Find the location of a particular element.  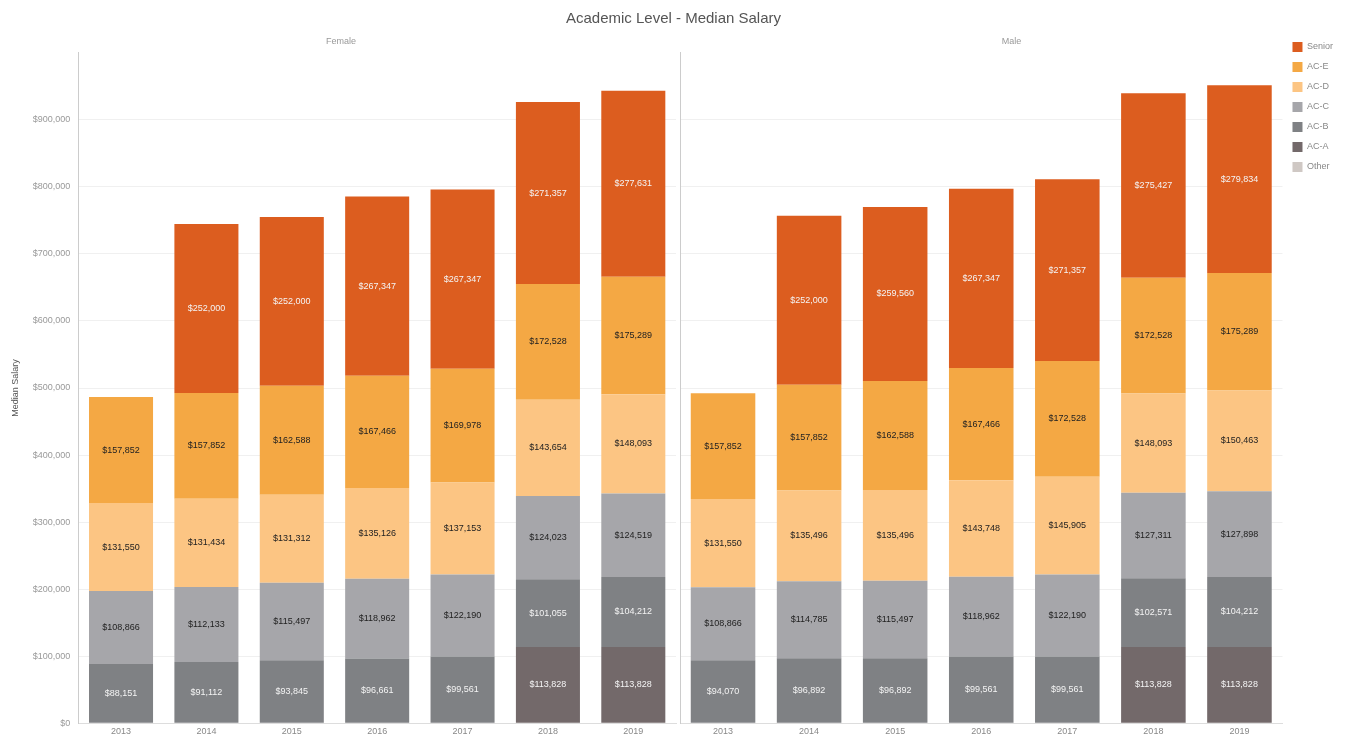

data-label: $131,434 is located at coordinates (206, 542).